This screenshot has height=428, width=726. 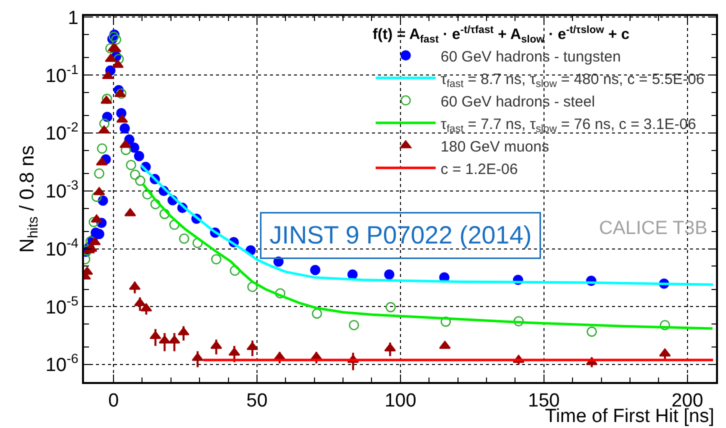 What do you see at coordinates (61, 305) in the screenshot?
I see `y-tick-label: 10$^{-5}$` at bounding box center [61, 305].